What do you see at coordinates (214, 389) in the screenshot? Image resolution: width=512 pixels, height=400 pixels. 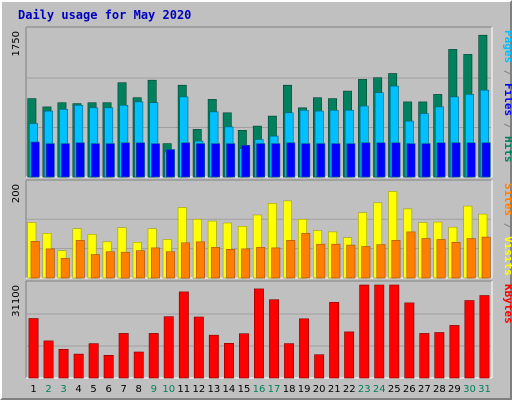 I see `x-tick-label: 13` at bounding box center [214, 389].